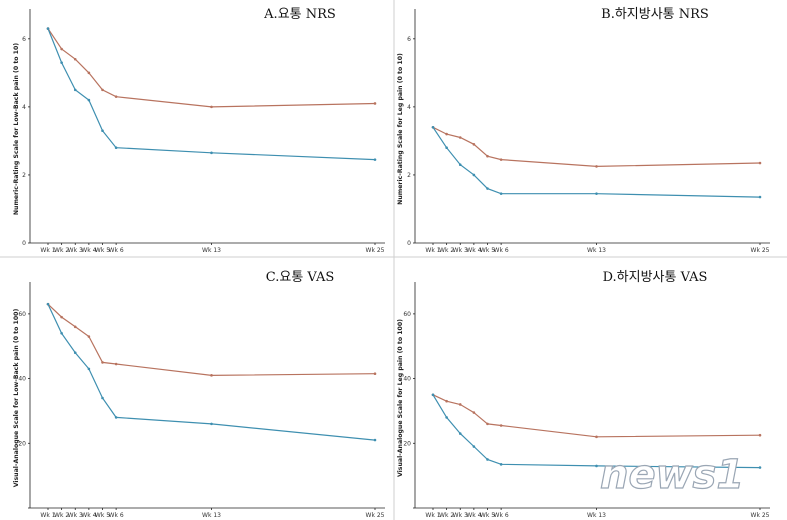 This screenshot has height=520, width=787. What do you see at coordinates (655, 277) in the screenshot?
I see `panel-title: D.하지방사통 VAS` at bounding box center [655, 277].